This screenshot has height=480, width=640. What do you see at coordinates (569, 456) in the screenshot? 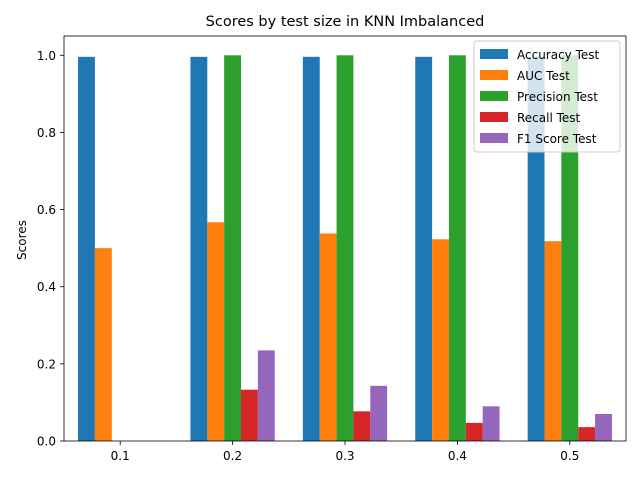
I see `x-tick-label: 0.5` at bounding box center [569, 456].